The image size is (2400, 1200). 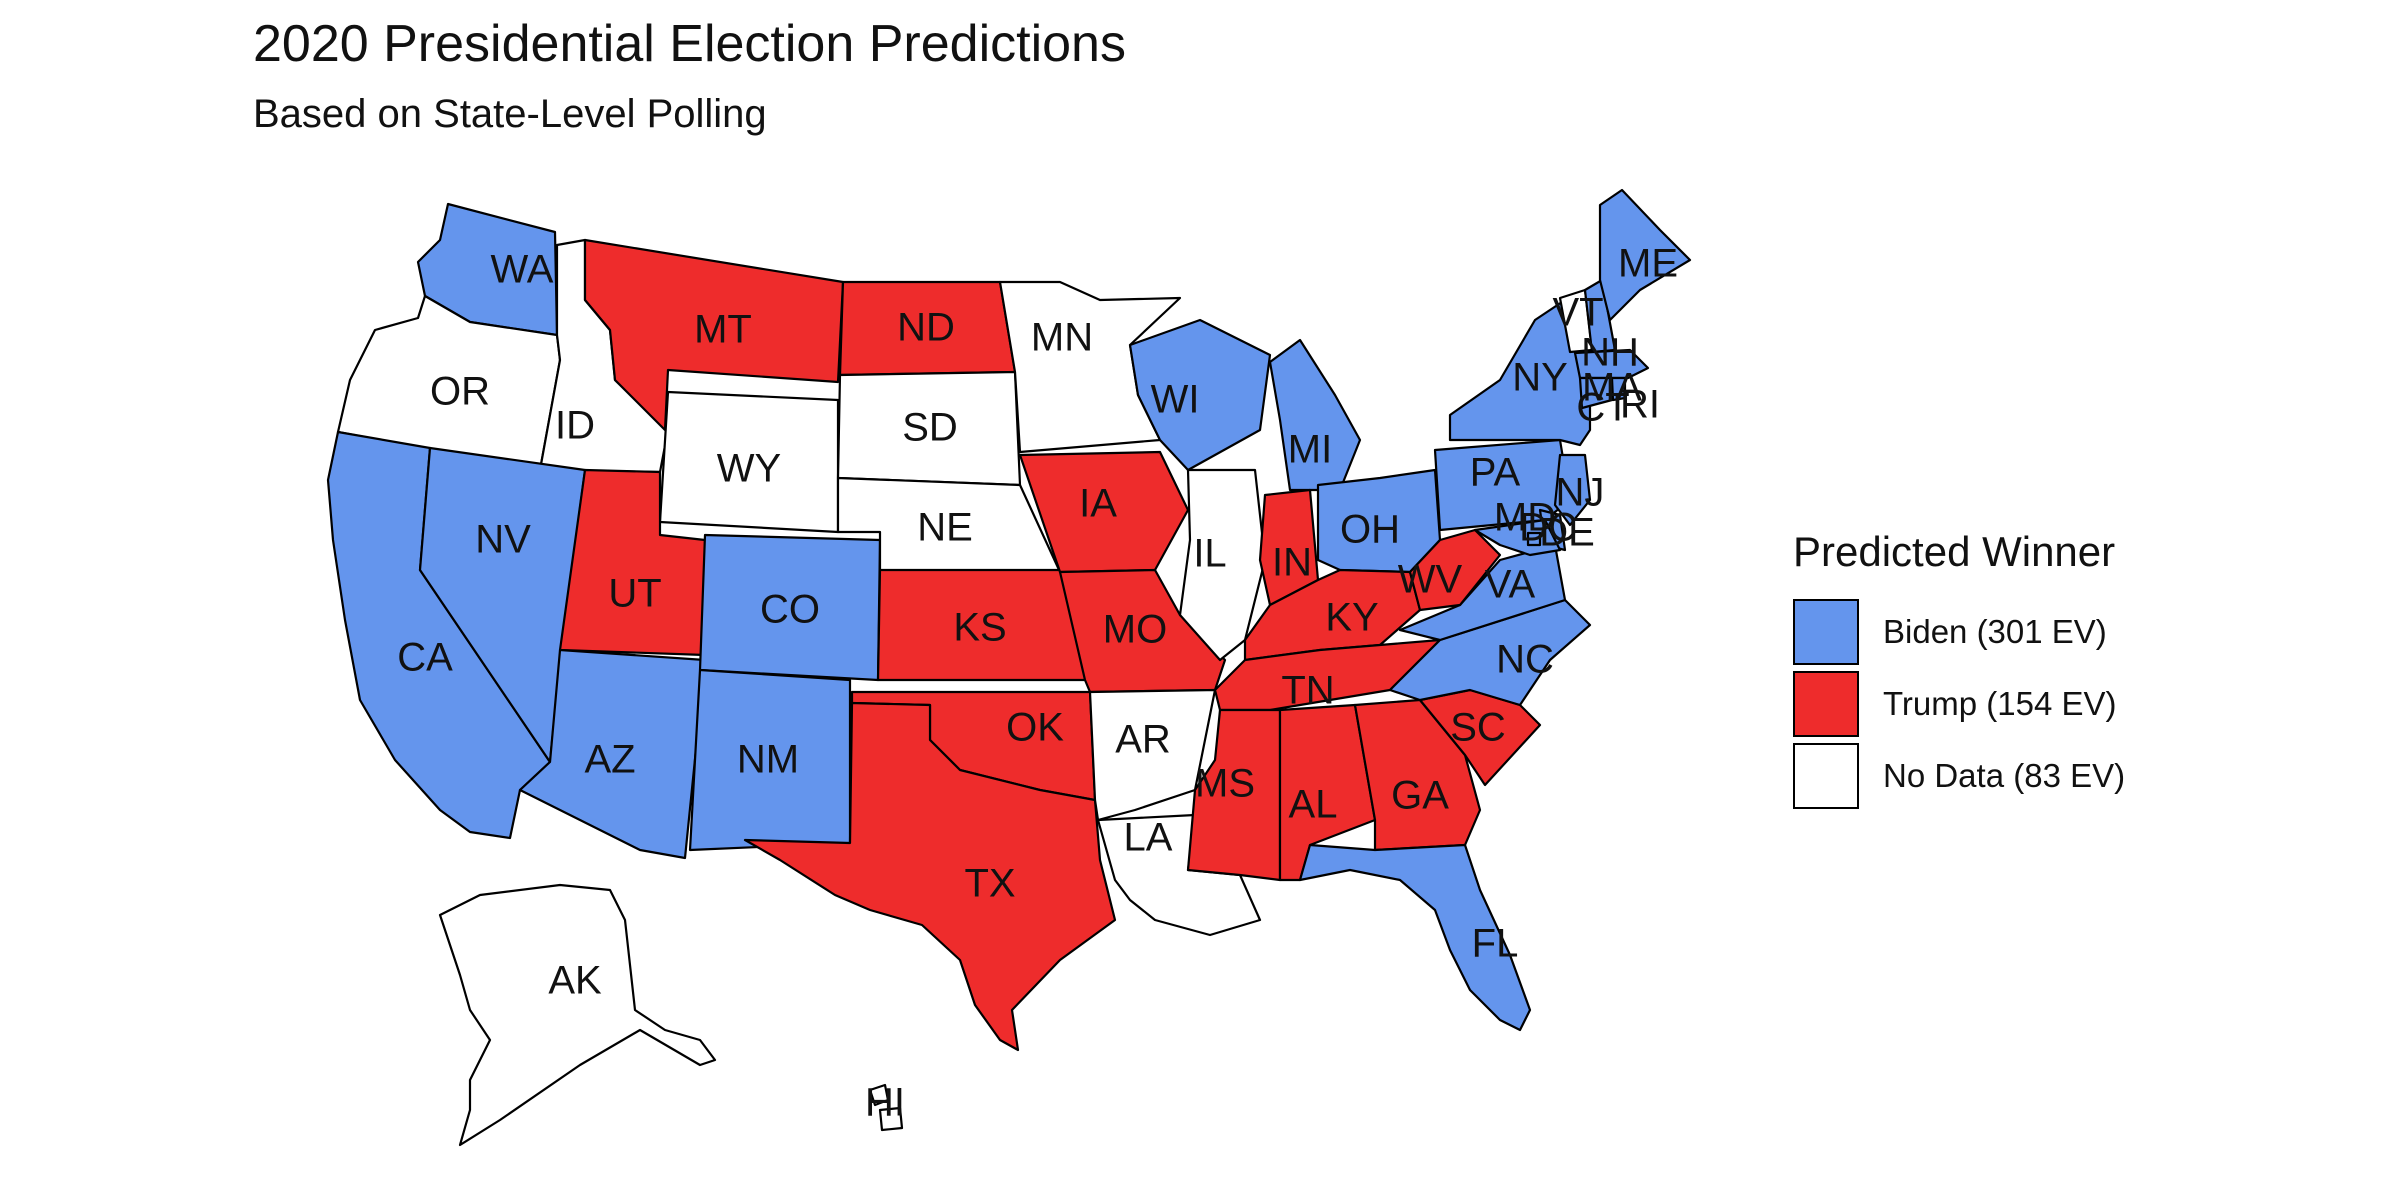 I want to click on state-label-nh: NH, so click(x=1610, y=353).